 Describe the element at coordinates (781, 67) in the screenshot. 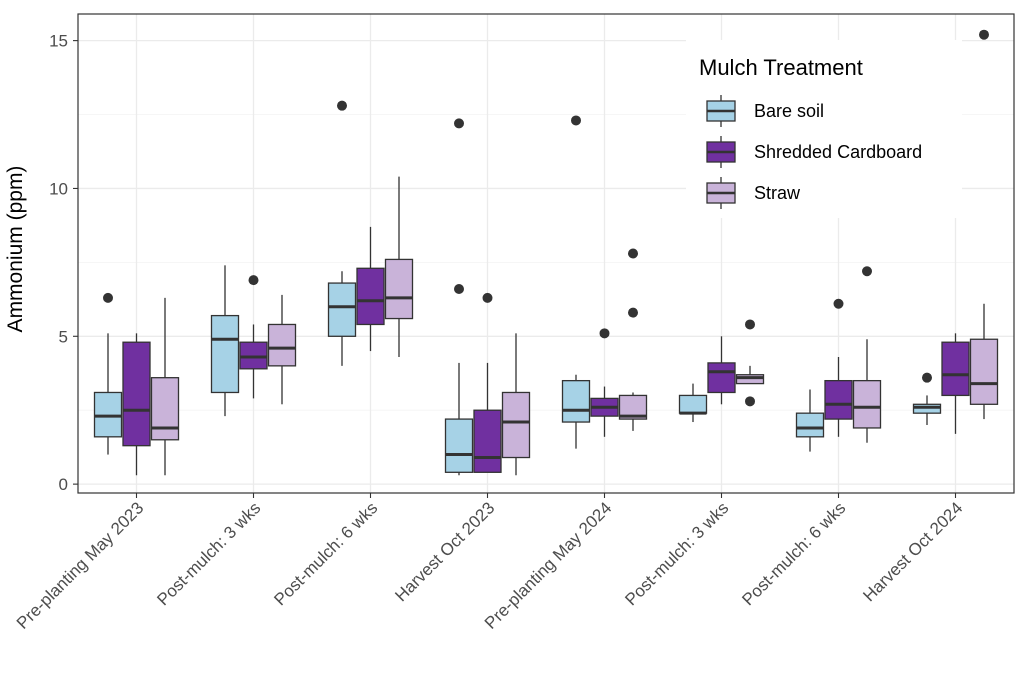

I see `legend-title: Mulch Treatment` at that location.